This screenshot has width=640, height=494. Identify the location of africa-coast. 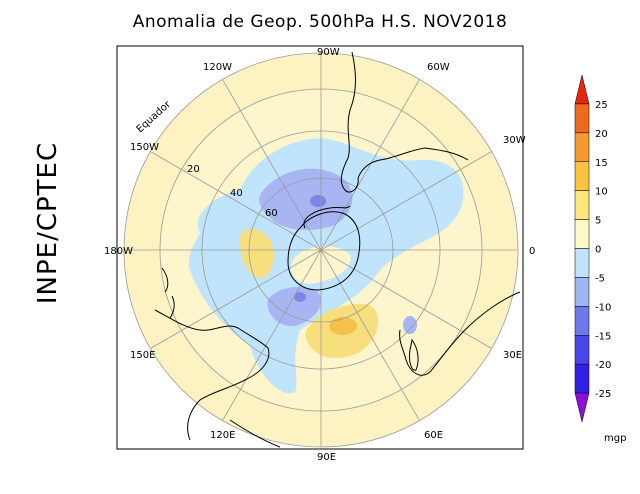
(460, 333).